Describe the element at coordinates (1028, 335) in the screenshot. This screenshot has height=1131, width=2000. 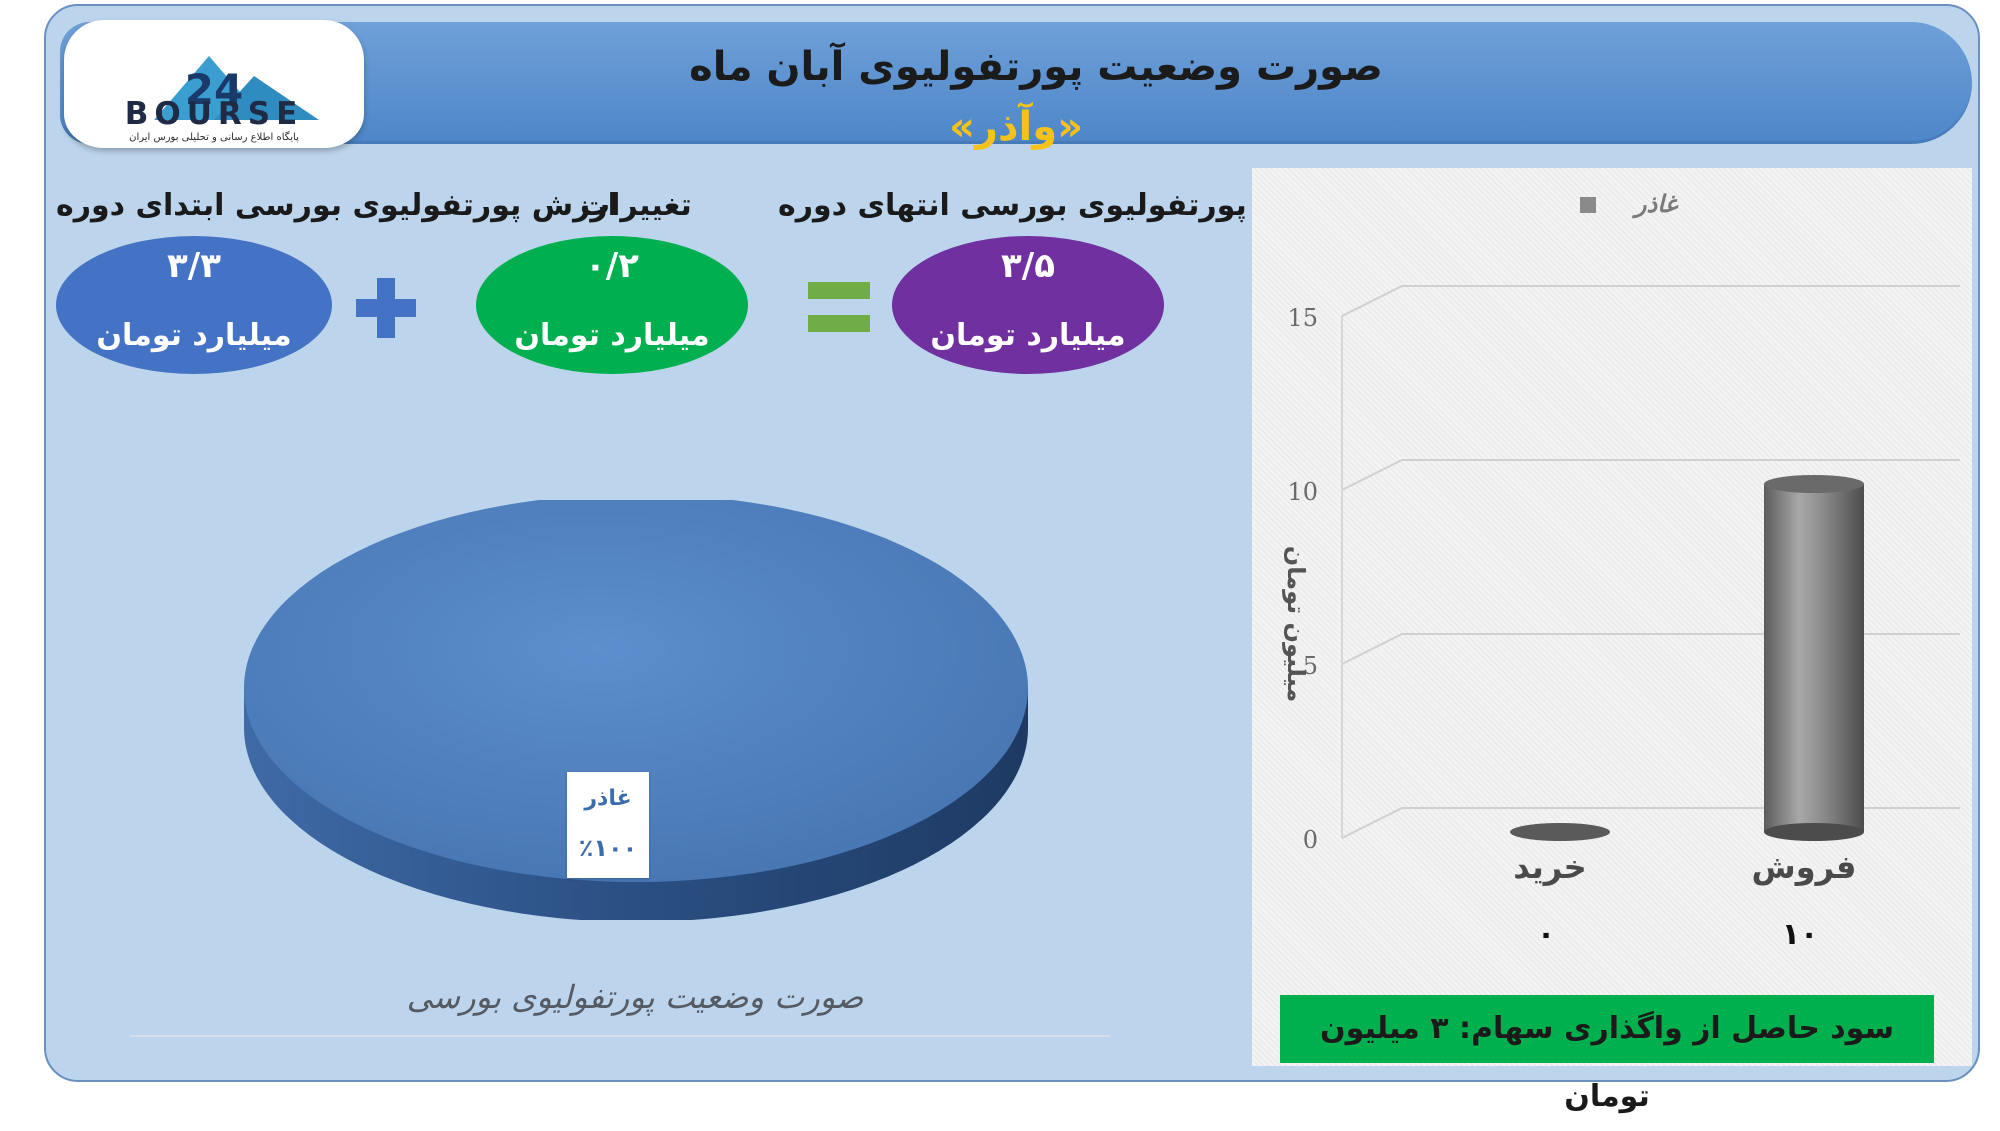
I see `end-value-unit: میلیارد تومان` at that location.